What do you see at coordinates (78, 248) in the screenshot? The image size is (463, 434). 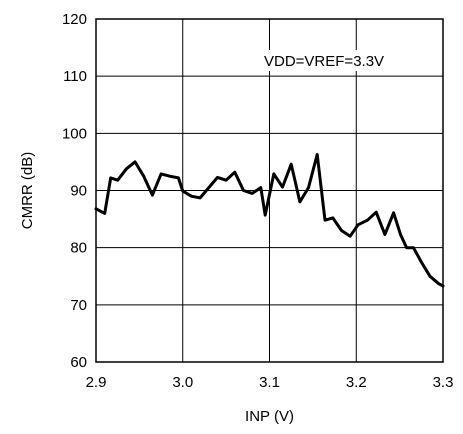 I see `y-tick-label: 80` at bounding box center [78, 248].